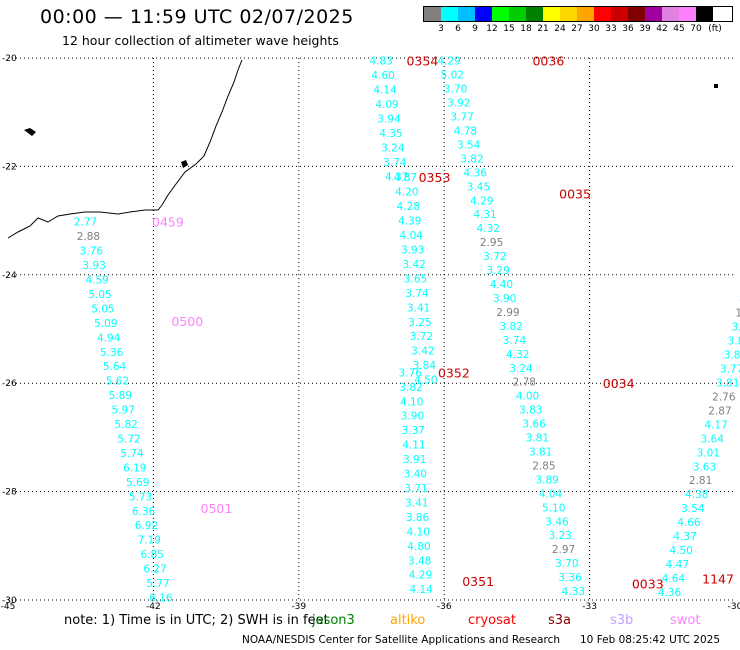 This screenshot has width=740, height=650. I want to click on pass-time-label: 0354, so click(422, 61).